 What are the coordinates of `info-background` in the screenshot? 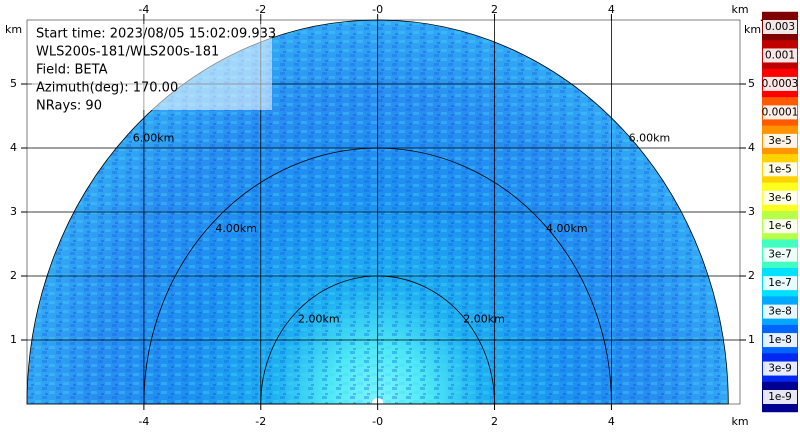 It's located at (152, 67).